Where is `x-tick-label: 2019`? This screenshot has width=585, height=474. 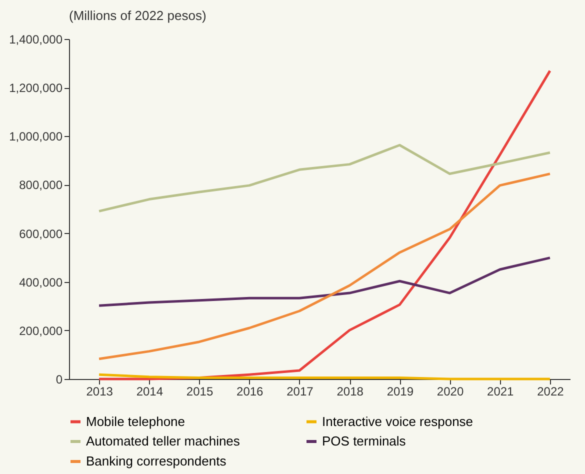 x-tick-label: 2019 is located at coordinates (400, 391).